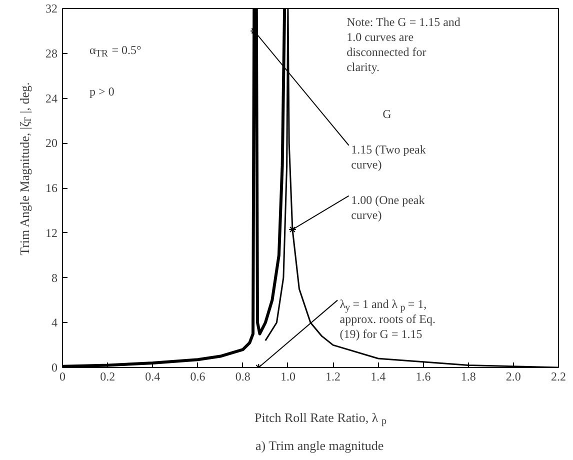  Describe the element at coordinates (388, 157) in the screenshot. I see `annotation: 1.15 (Two peak curve)` at that location.